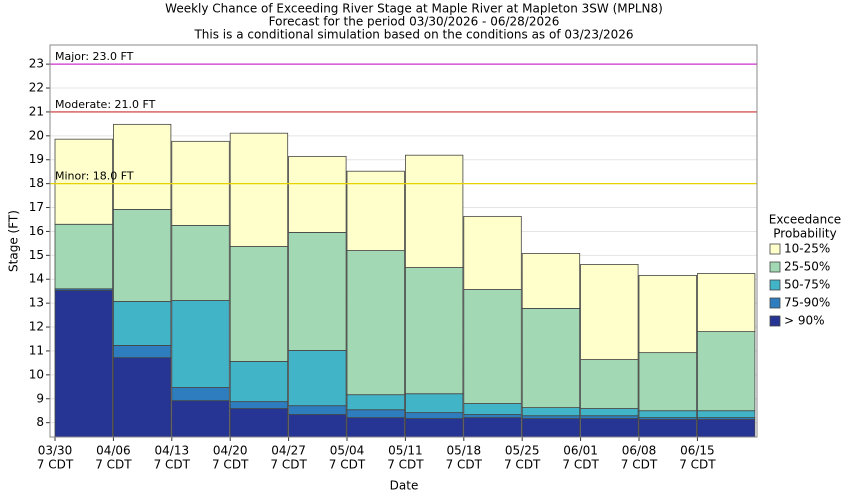 Image resolution: width=850 pixels, height=500 pixels. I want to click on legend-label: > 90%, so click(804, 321).